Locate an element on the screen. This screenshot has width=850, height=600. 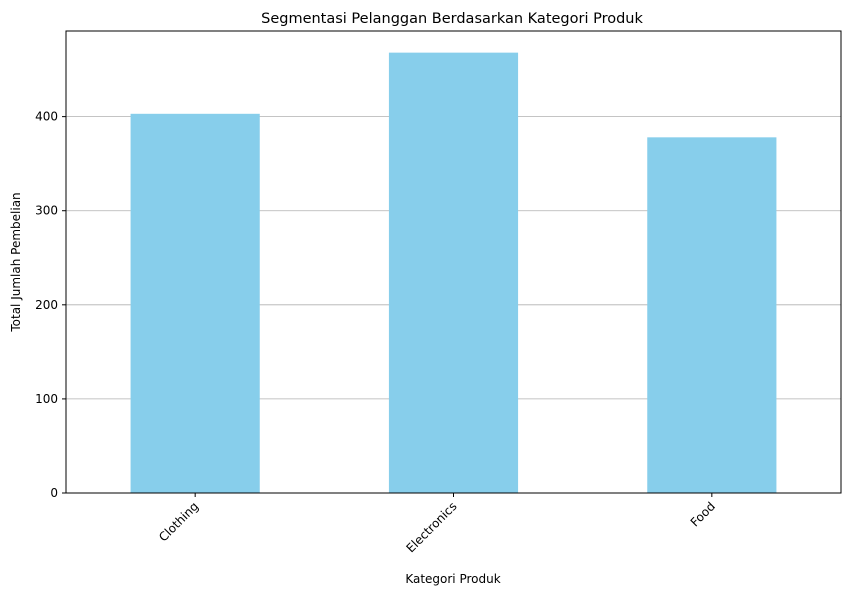
bar-food is located at coordinates (712, 315).